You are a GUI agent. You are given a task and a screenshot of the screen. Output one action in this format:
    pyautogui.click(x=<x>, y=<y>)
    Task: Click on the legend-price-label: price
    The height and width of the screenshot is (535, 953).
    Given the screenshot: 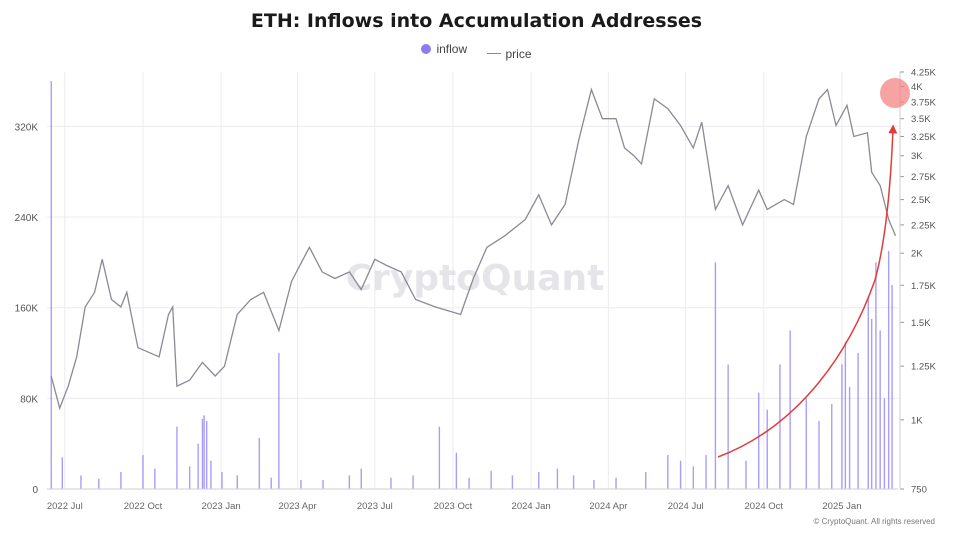 What is the action you would take?
    pyautogui.click(x=518, y=53)
    